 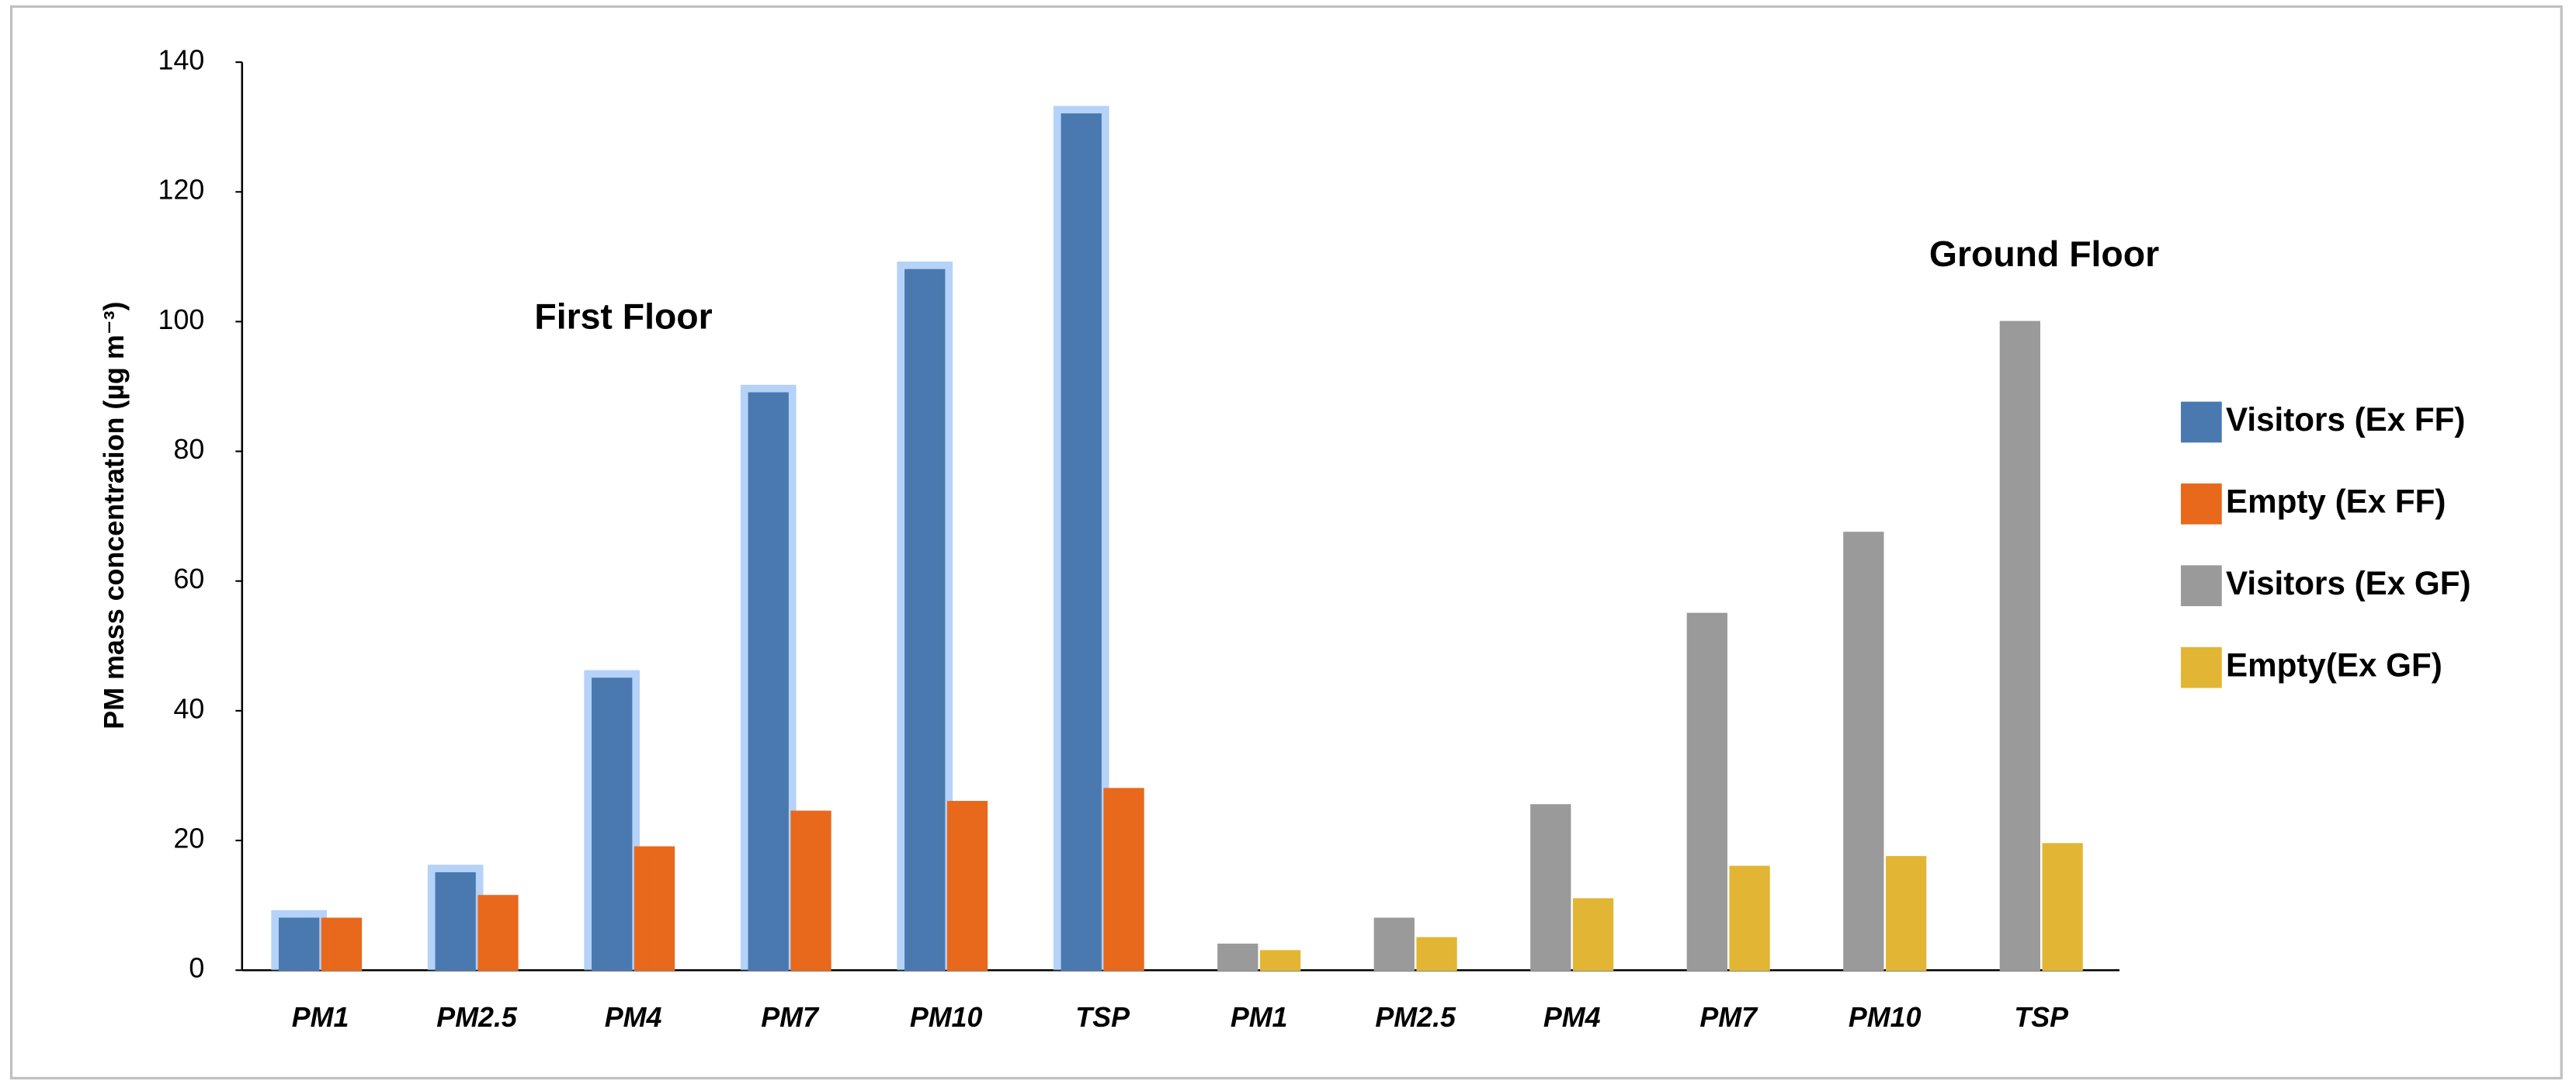 What do you see at coordinates (2348, 583) in the screenshot?
I see `legend-label: Visitors (Ex GF)` at bounding box center [2348, 583].